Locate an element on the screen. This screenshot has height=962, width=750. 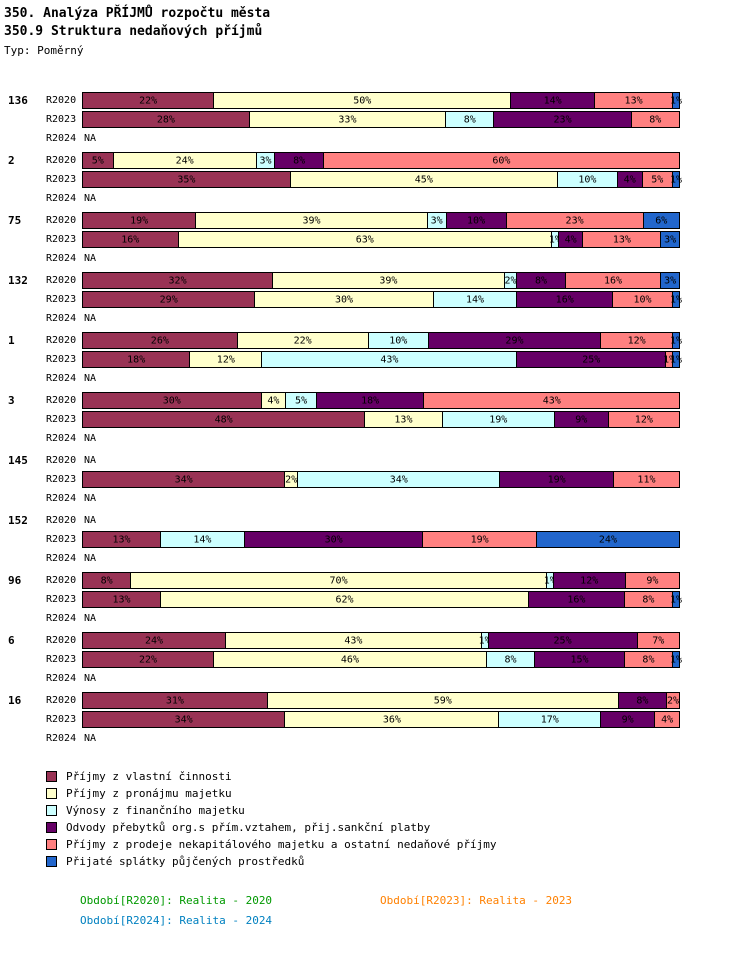
bar-segment: 43% is located at coordinates (552, 400).